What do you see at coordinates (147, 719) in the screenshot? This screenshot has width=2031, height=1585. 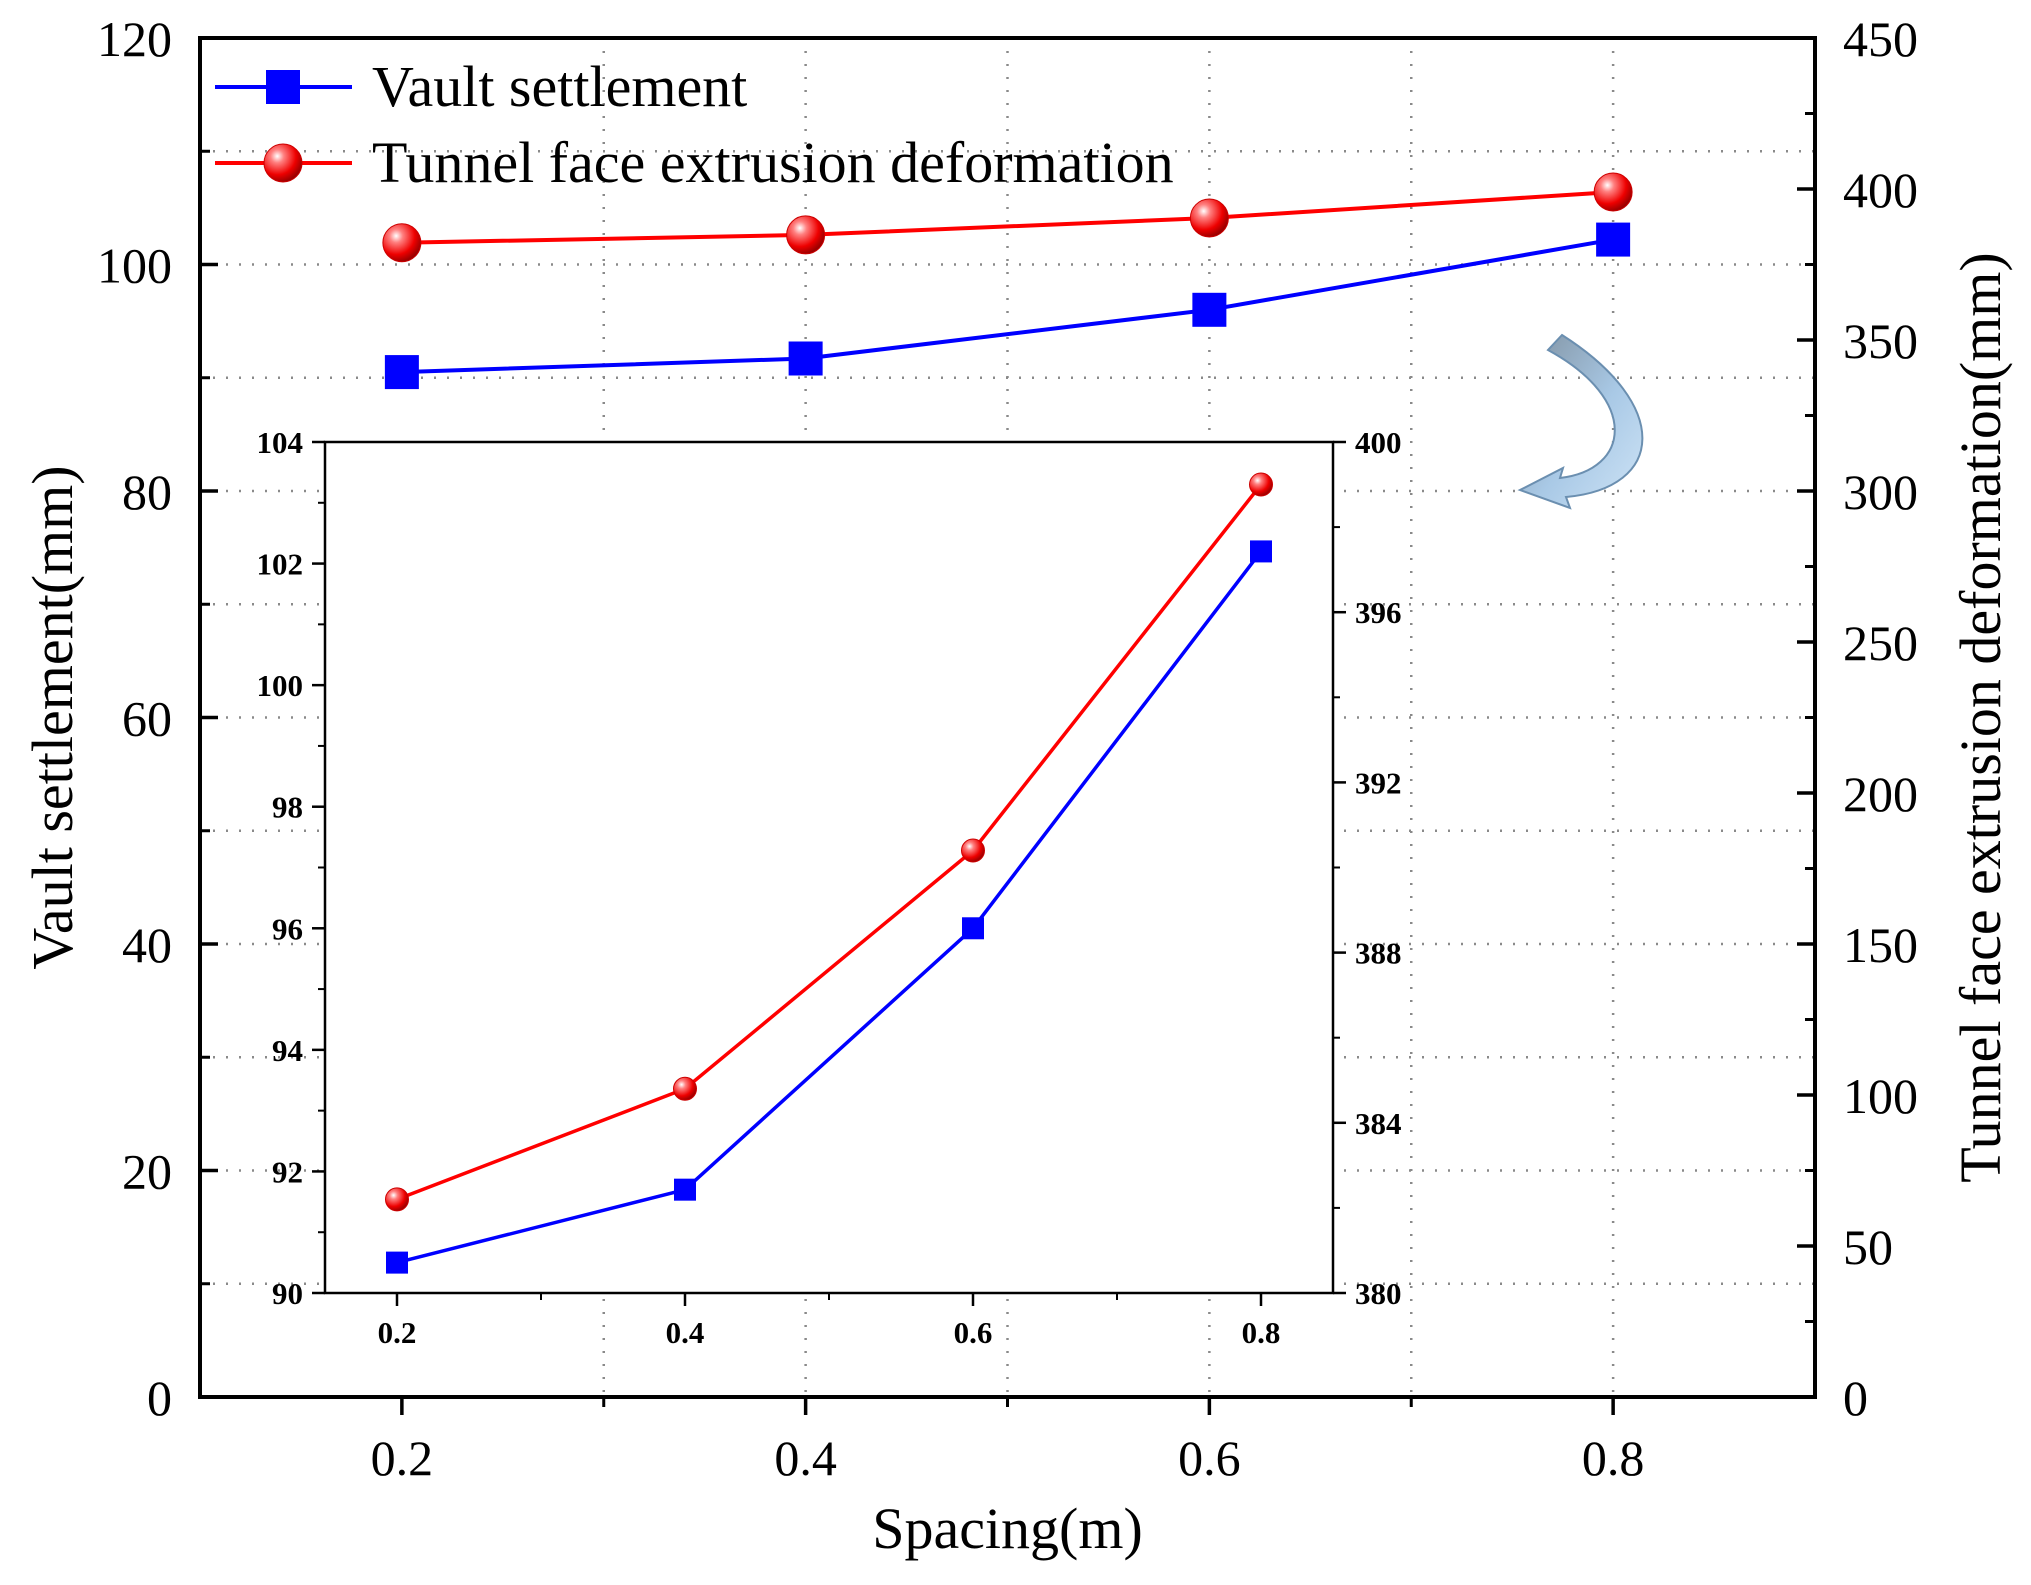 I see `y-tick-label: 60` at bounding box center [147, 719].